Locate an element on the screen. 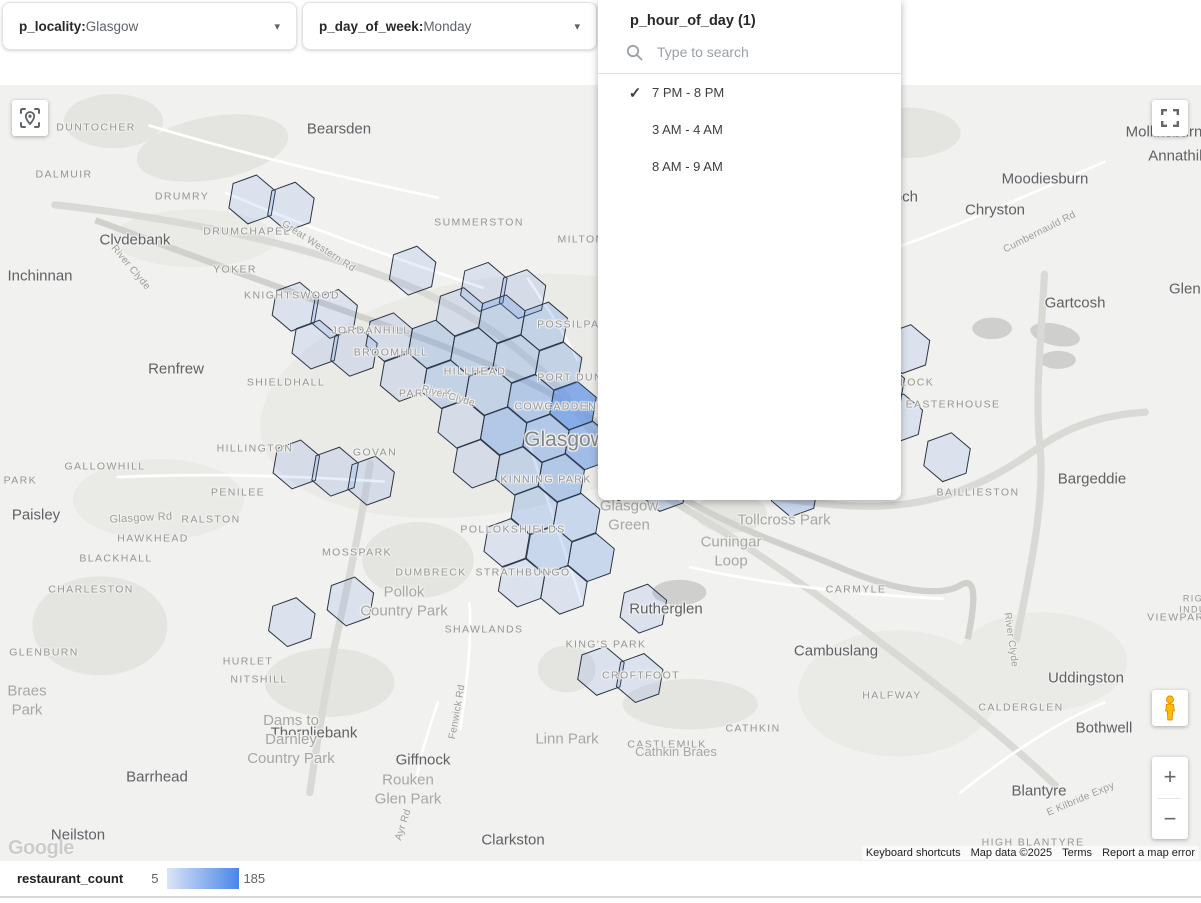 The width and height of the screenshot is (1201, 903). panel-title: p_hour_of_day (1) is located at coordinates (693, 21).